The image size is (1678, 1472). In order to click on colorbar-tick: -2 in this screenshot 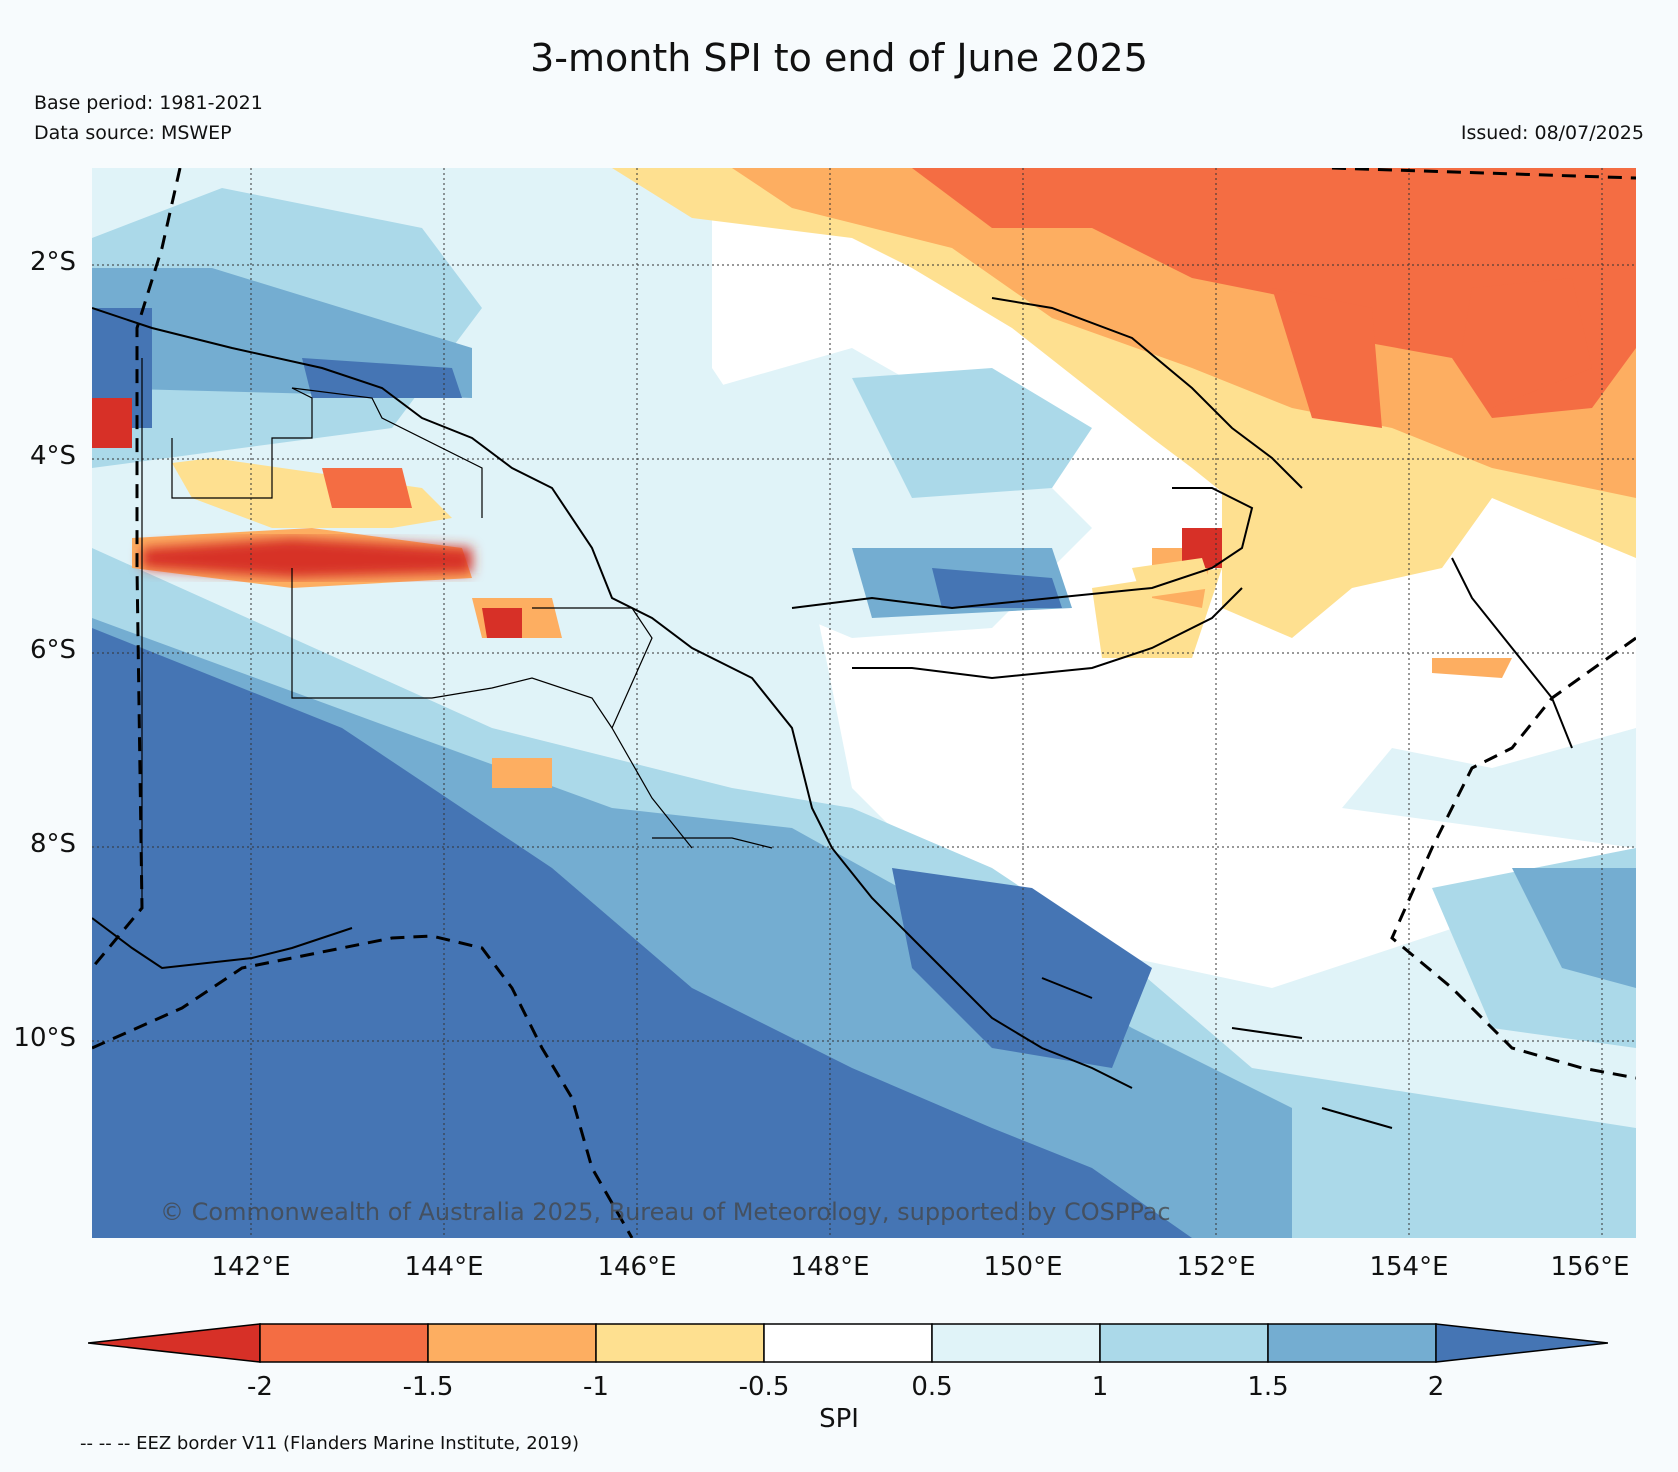, I will do `click(260, 1387)`.